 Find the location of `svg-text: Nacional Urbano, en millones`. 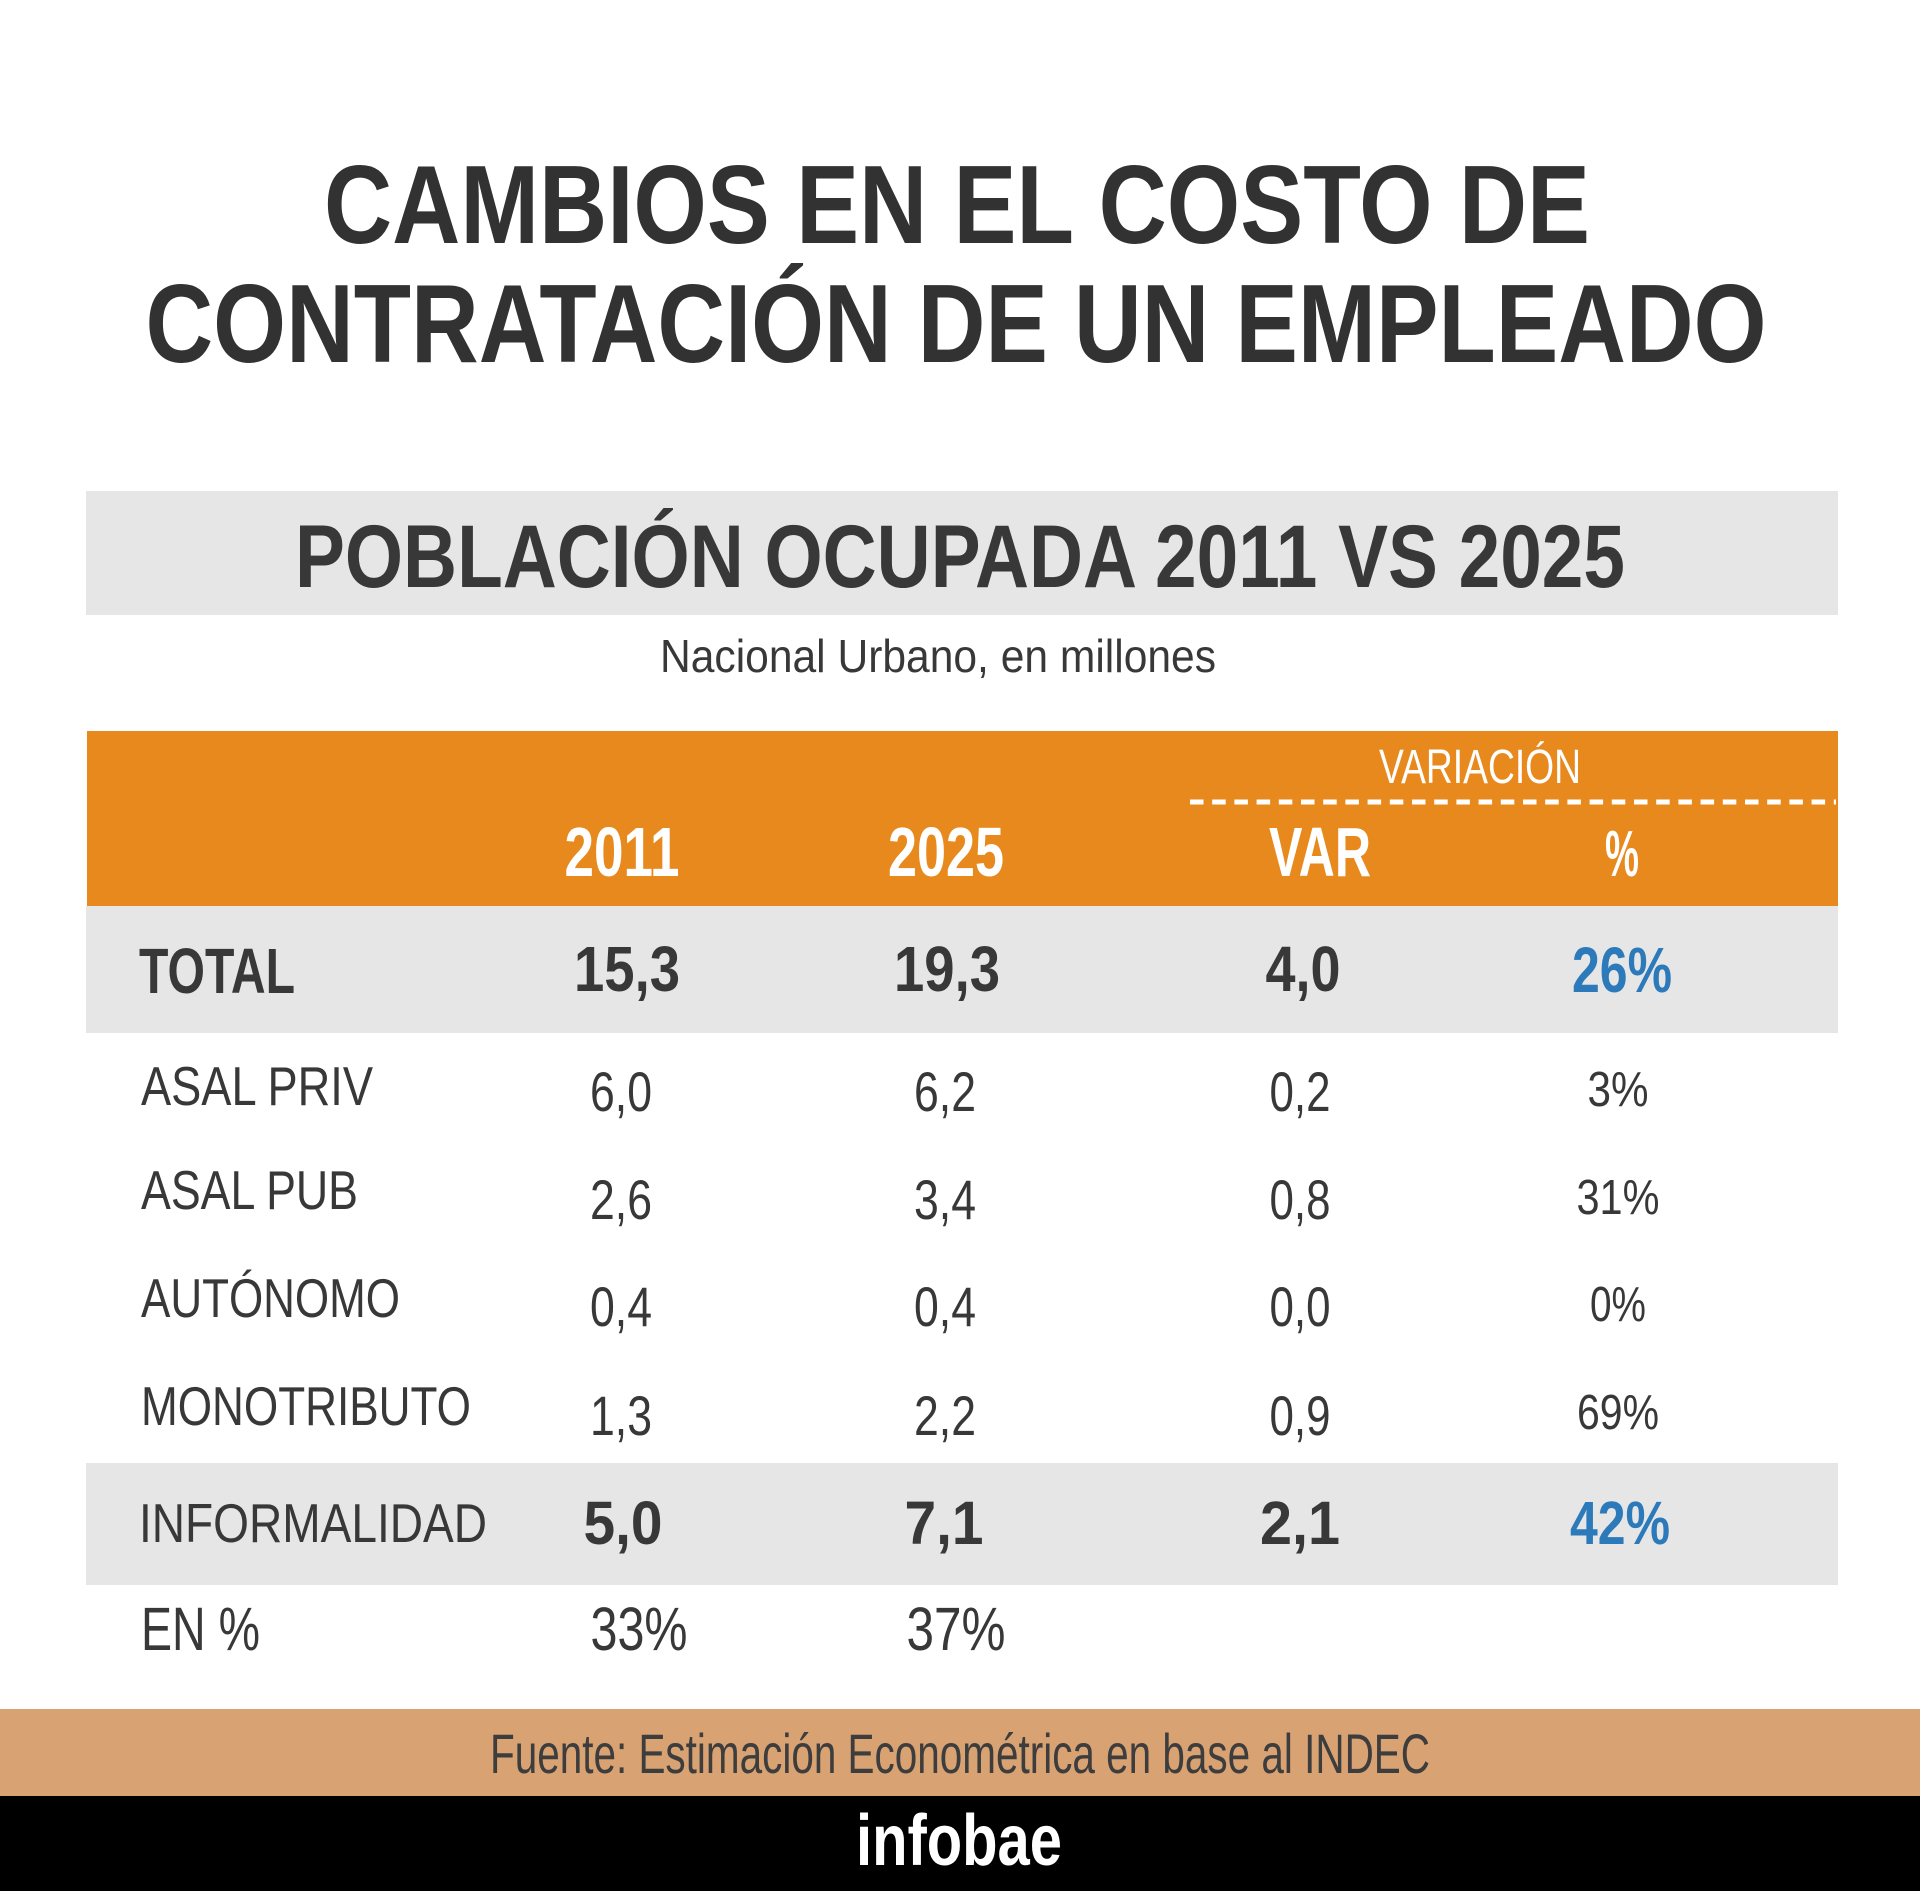

svg-text: Nacional Urbano, en millones is located at coordinates (938, 656).